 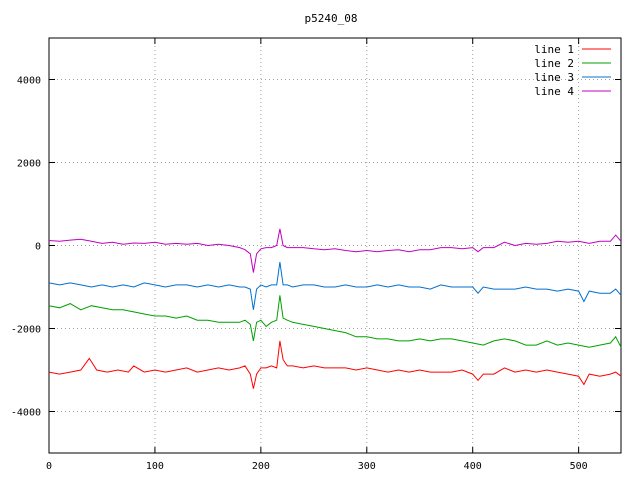 I want to click on y-tick-label: -2000, so click(x=26, y=330).